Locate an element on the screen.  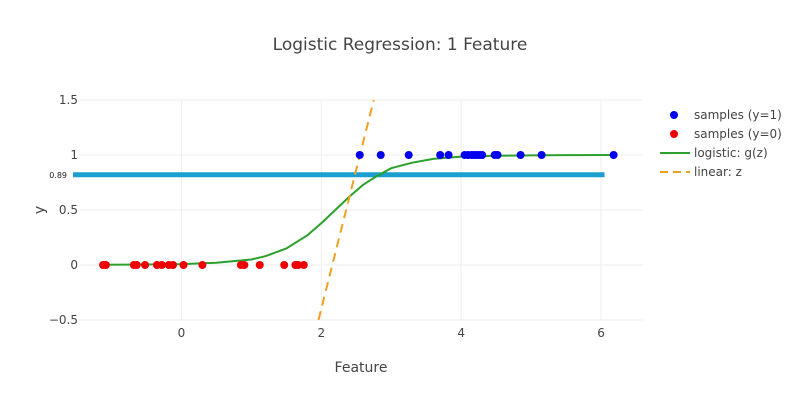
x-tick-label: 2 is located at coordinates (321, 333).